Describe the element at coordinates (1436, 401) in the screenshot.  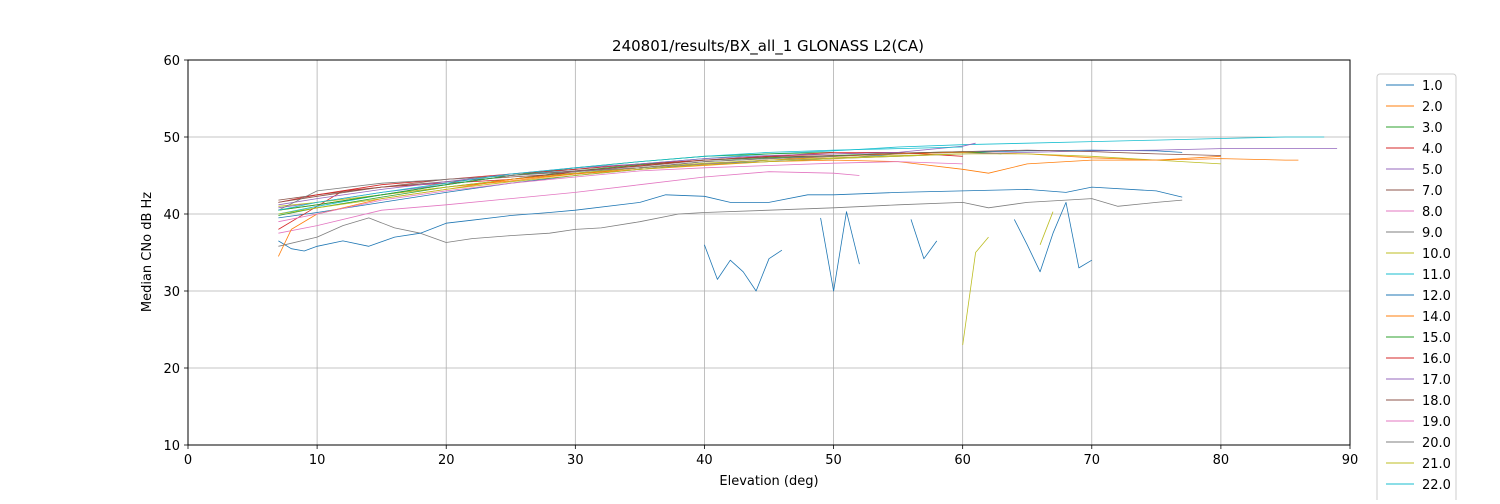
I see `legend-label: 18.0` at that location.